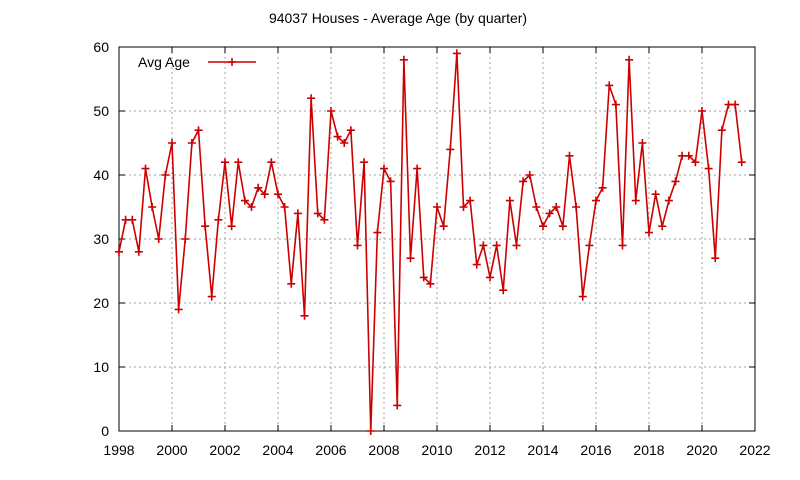 The image size is (800, 480). I want to click on y-tick-label: 50, so click(101, 111).